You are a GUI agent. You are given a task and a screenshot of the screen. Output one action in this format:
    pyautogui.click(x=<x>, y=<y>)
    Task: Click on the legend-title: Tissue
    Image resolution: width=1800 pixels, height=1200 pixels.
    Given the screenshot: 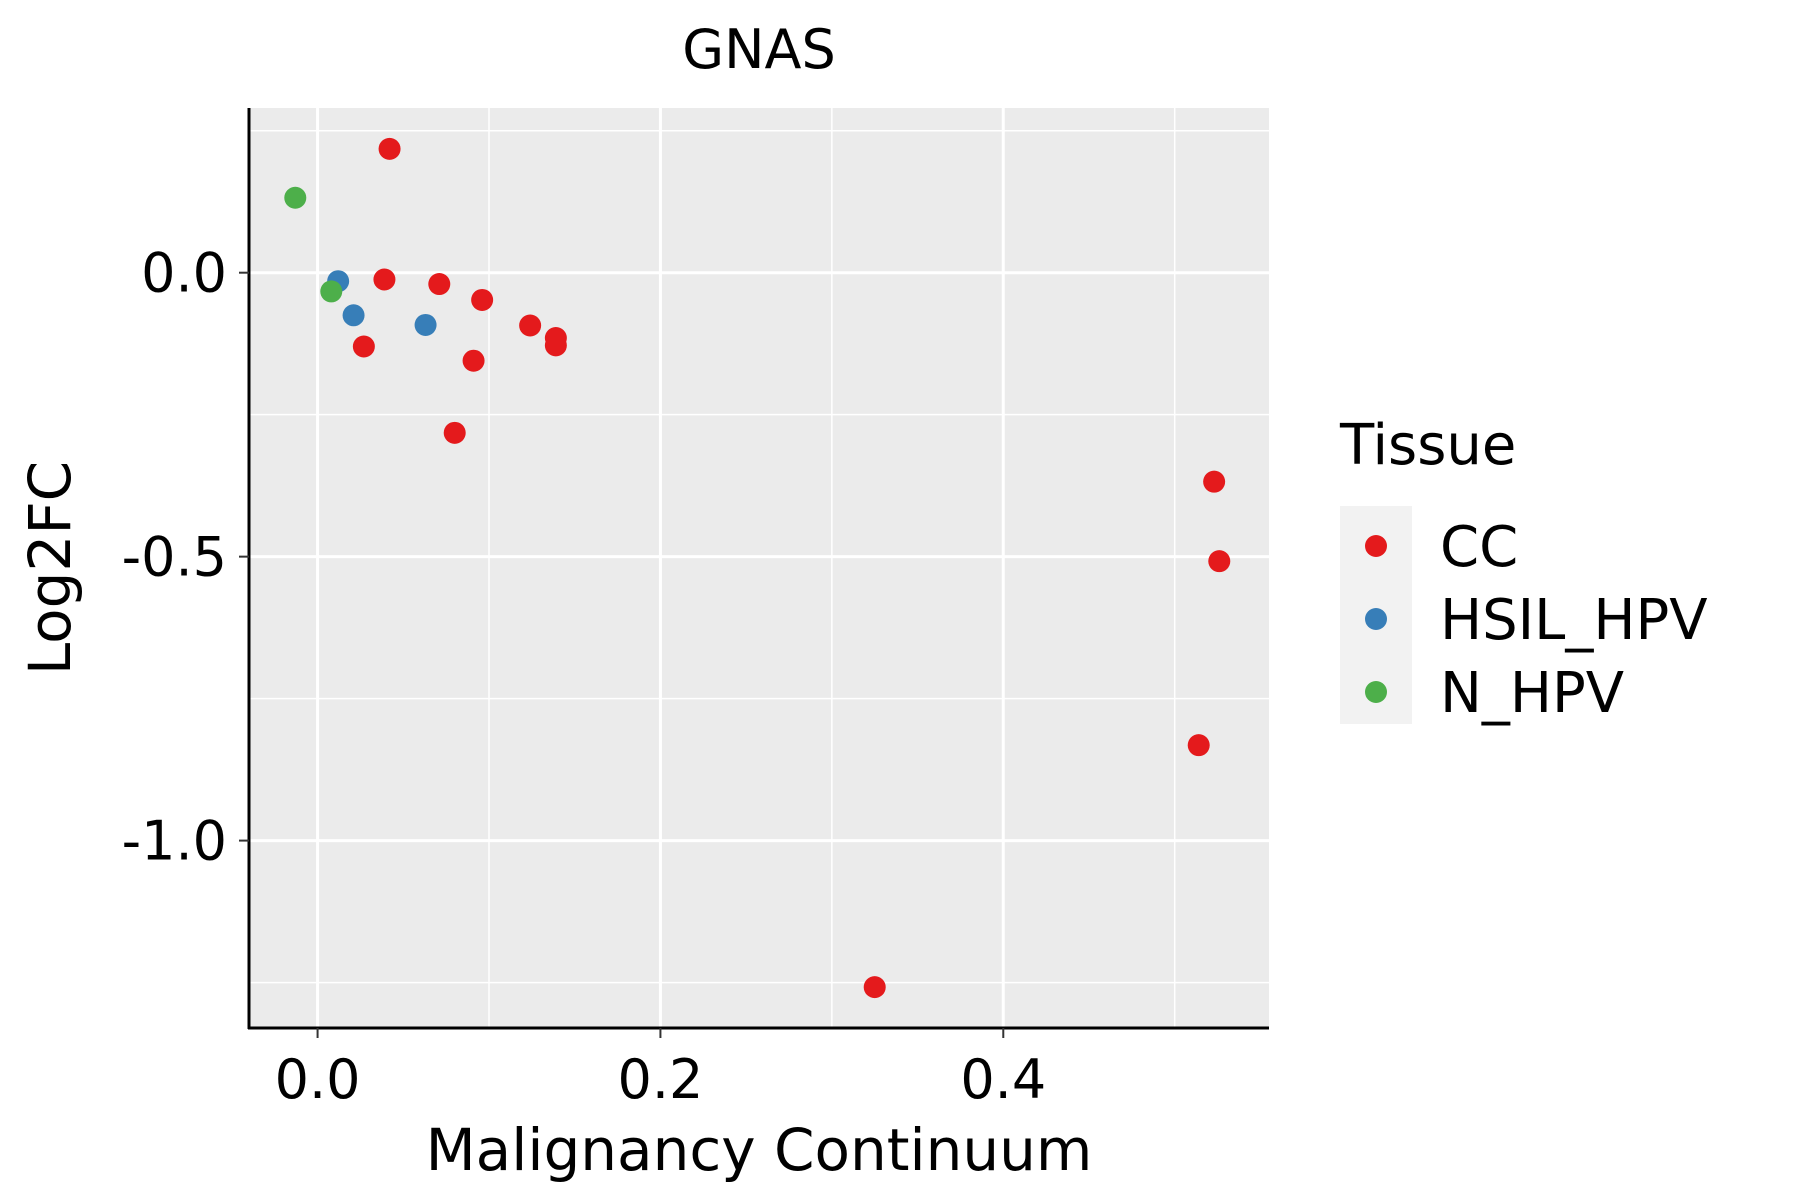 What is the action you would take?
    pyautogui.click(x=1427, y=445)
    